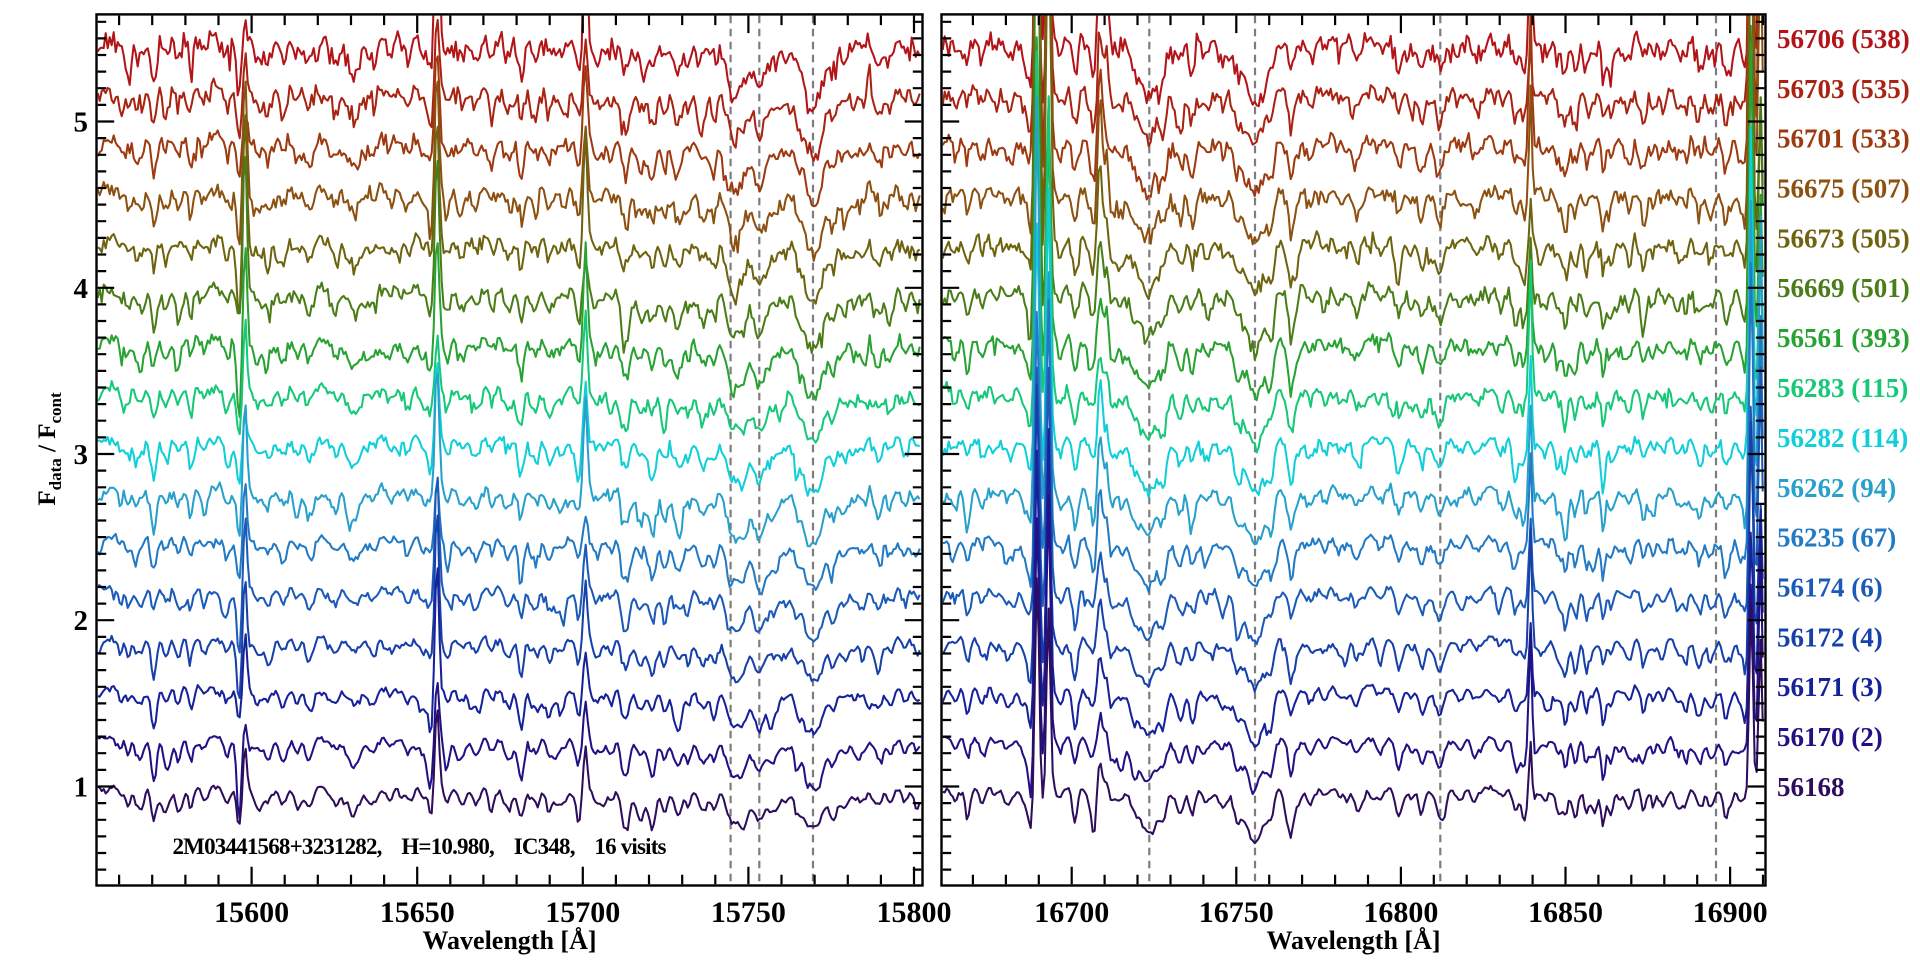 The height and width of the screenshot is (960, 1920). Describe the element at coordinates (1400, 912) in the screenshot. I see `svg-text: 16800` at that location.